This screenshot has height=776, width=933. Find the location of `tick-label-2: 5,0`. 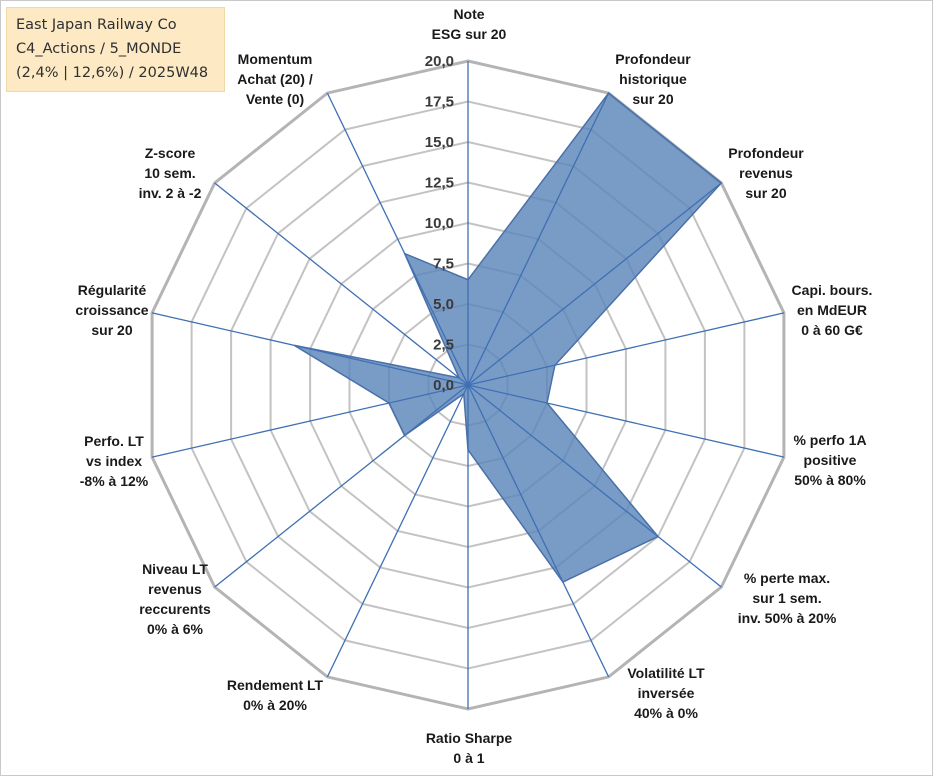

tick-label-2: 5,0 is located at coordinates (443, 304).